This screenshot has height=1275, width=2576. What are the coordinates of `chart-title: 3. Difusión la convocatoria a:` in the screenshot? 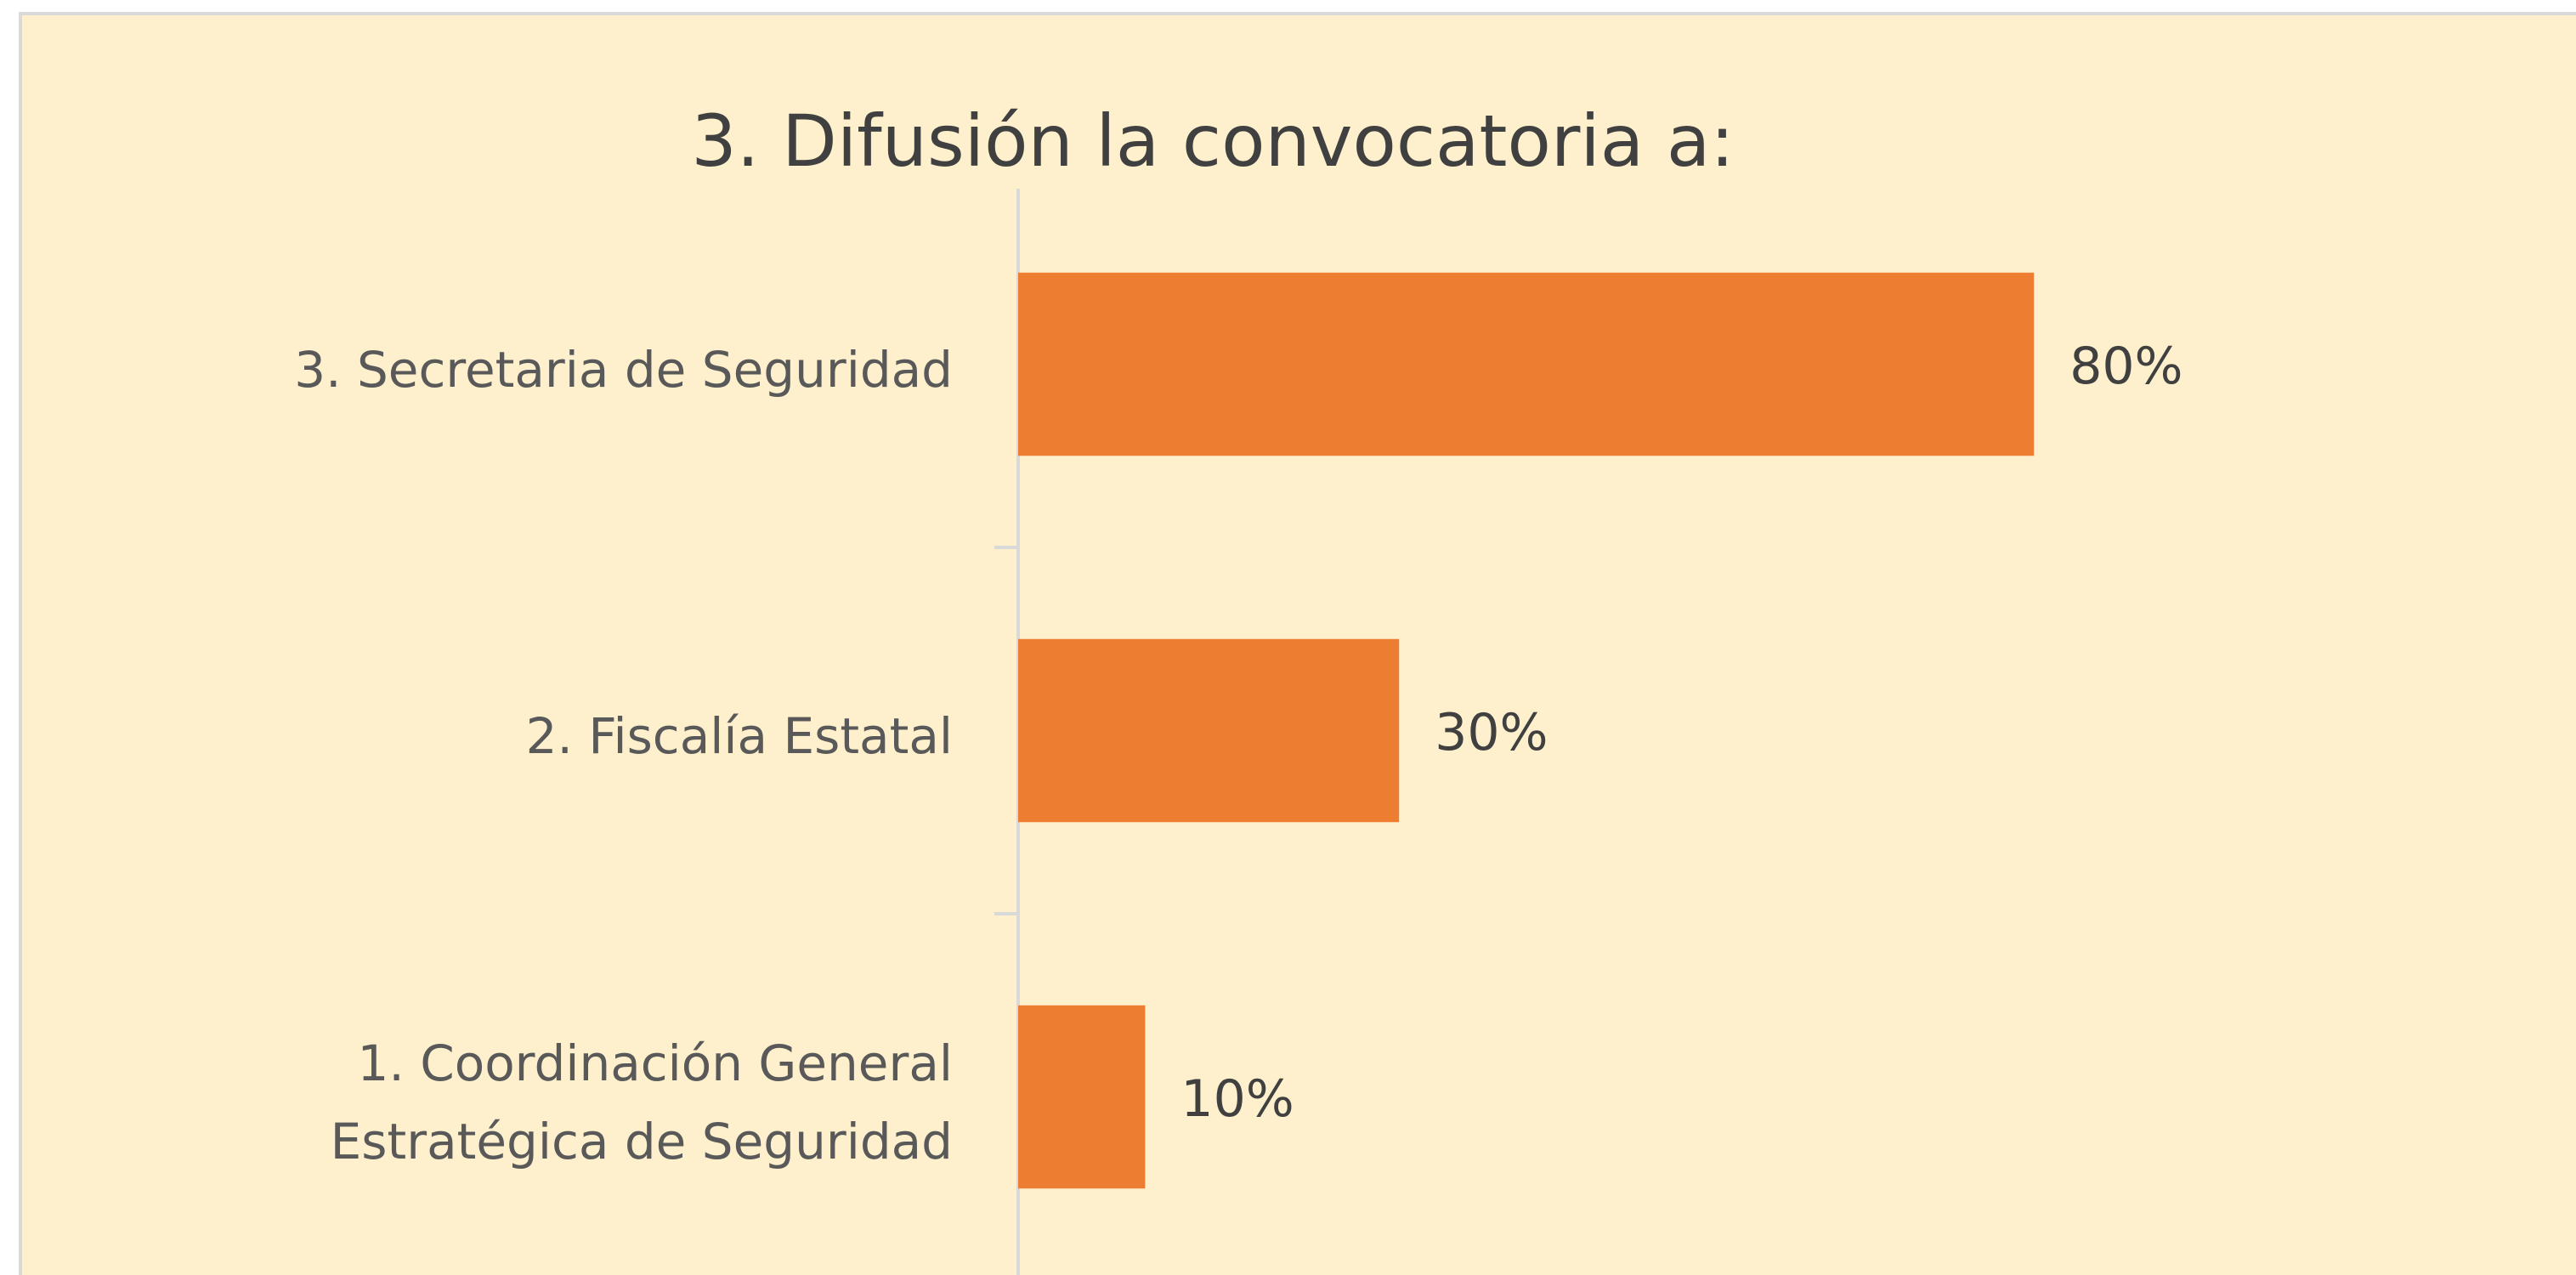 It's located at (1212, 141).